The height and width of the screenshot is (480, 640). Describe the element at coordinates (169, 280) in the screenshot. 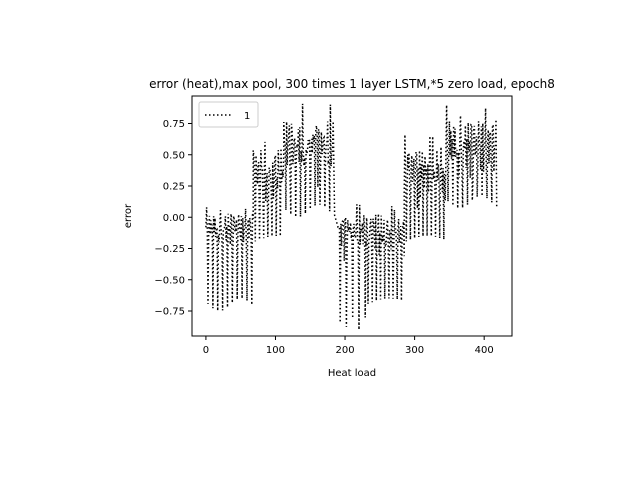

I see `y-tick-label: −0.50` at that location.